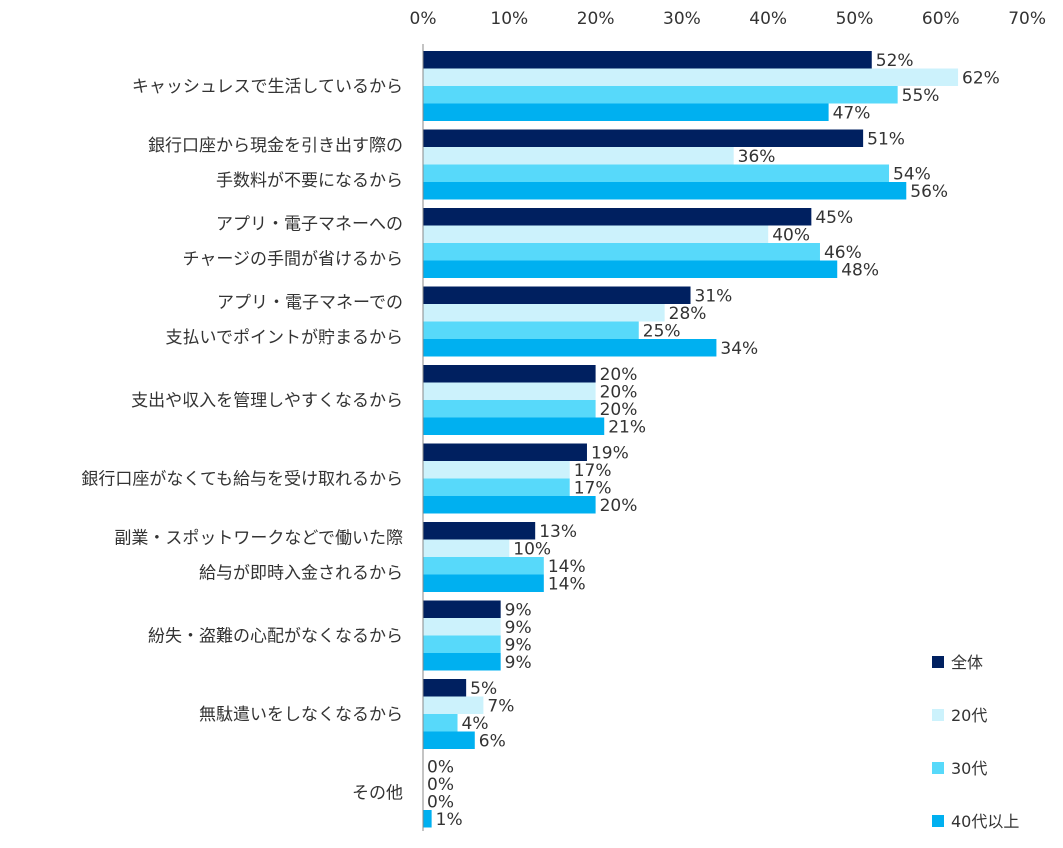  What do you see at coordinates (242, 480) in the screenshot?
I see `category-label: 銀行口座がなくても給与を受け取れるから` at bounding box center [242, 480].